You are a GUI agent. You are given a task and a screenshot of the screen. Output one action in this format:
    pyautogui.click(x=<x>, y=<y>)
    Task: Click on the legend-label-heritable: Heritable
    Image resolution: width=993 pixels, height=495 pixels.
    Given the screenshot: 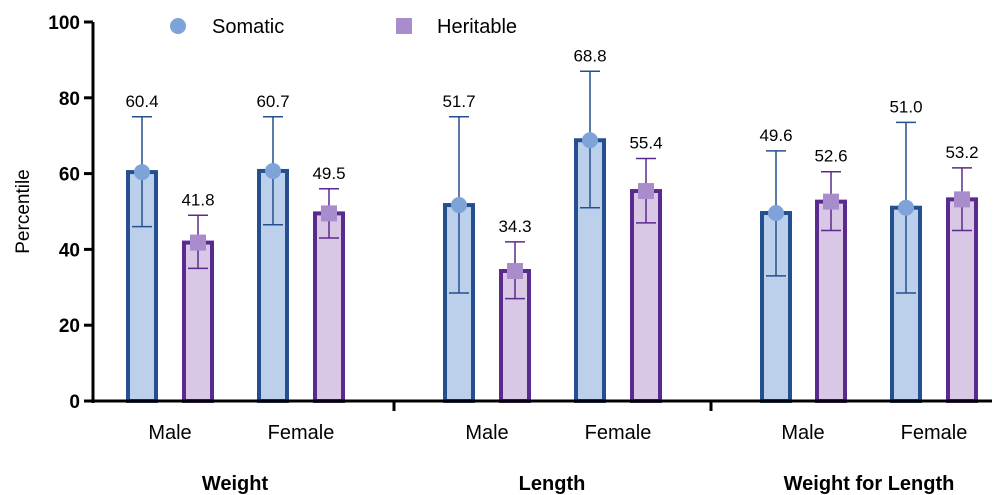 What is the action you would take?
    pyautogui.click(x=477, y=27)
    